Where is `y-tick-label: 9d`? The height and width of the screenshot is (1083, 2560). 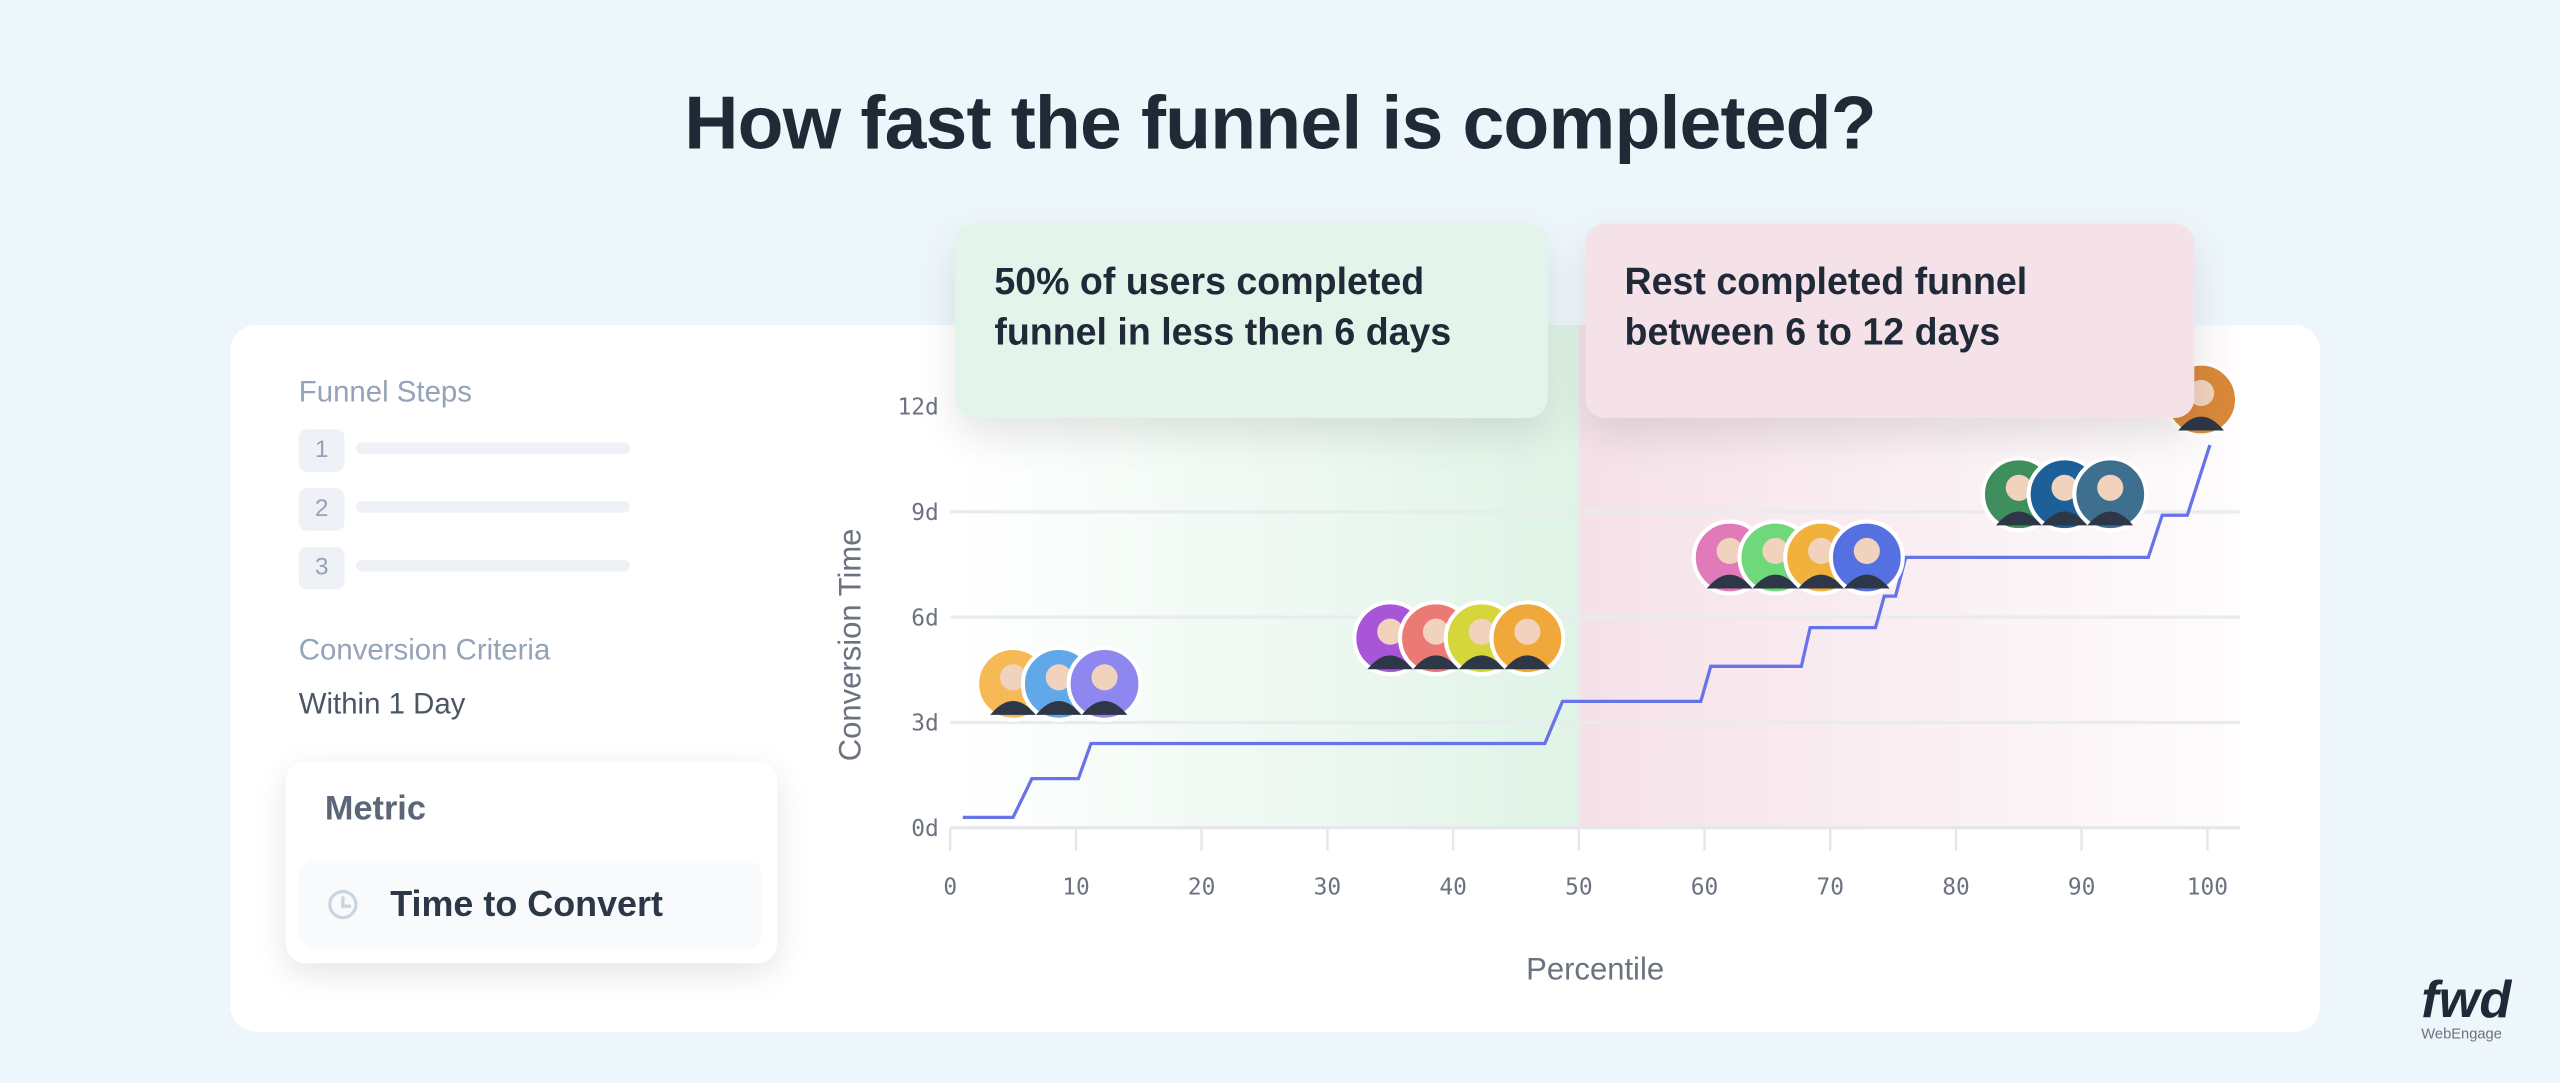
y-tick-label: 9d is located at coordinates (925, 513).